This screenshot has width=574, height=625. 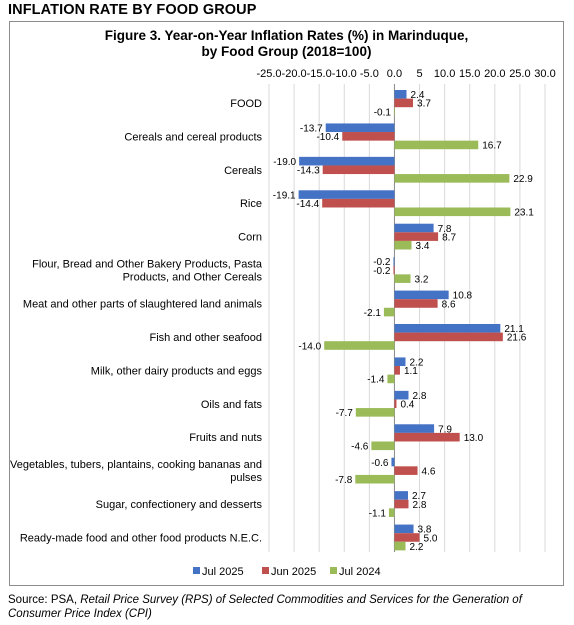 I want to click on data-label: 8.6, so click(x=449, y=304).